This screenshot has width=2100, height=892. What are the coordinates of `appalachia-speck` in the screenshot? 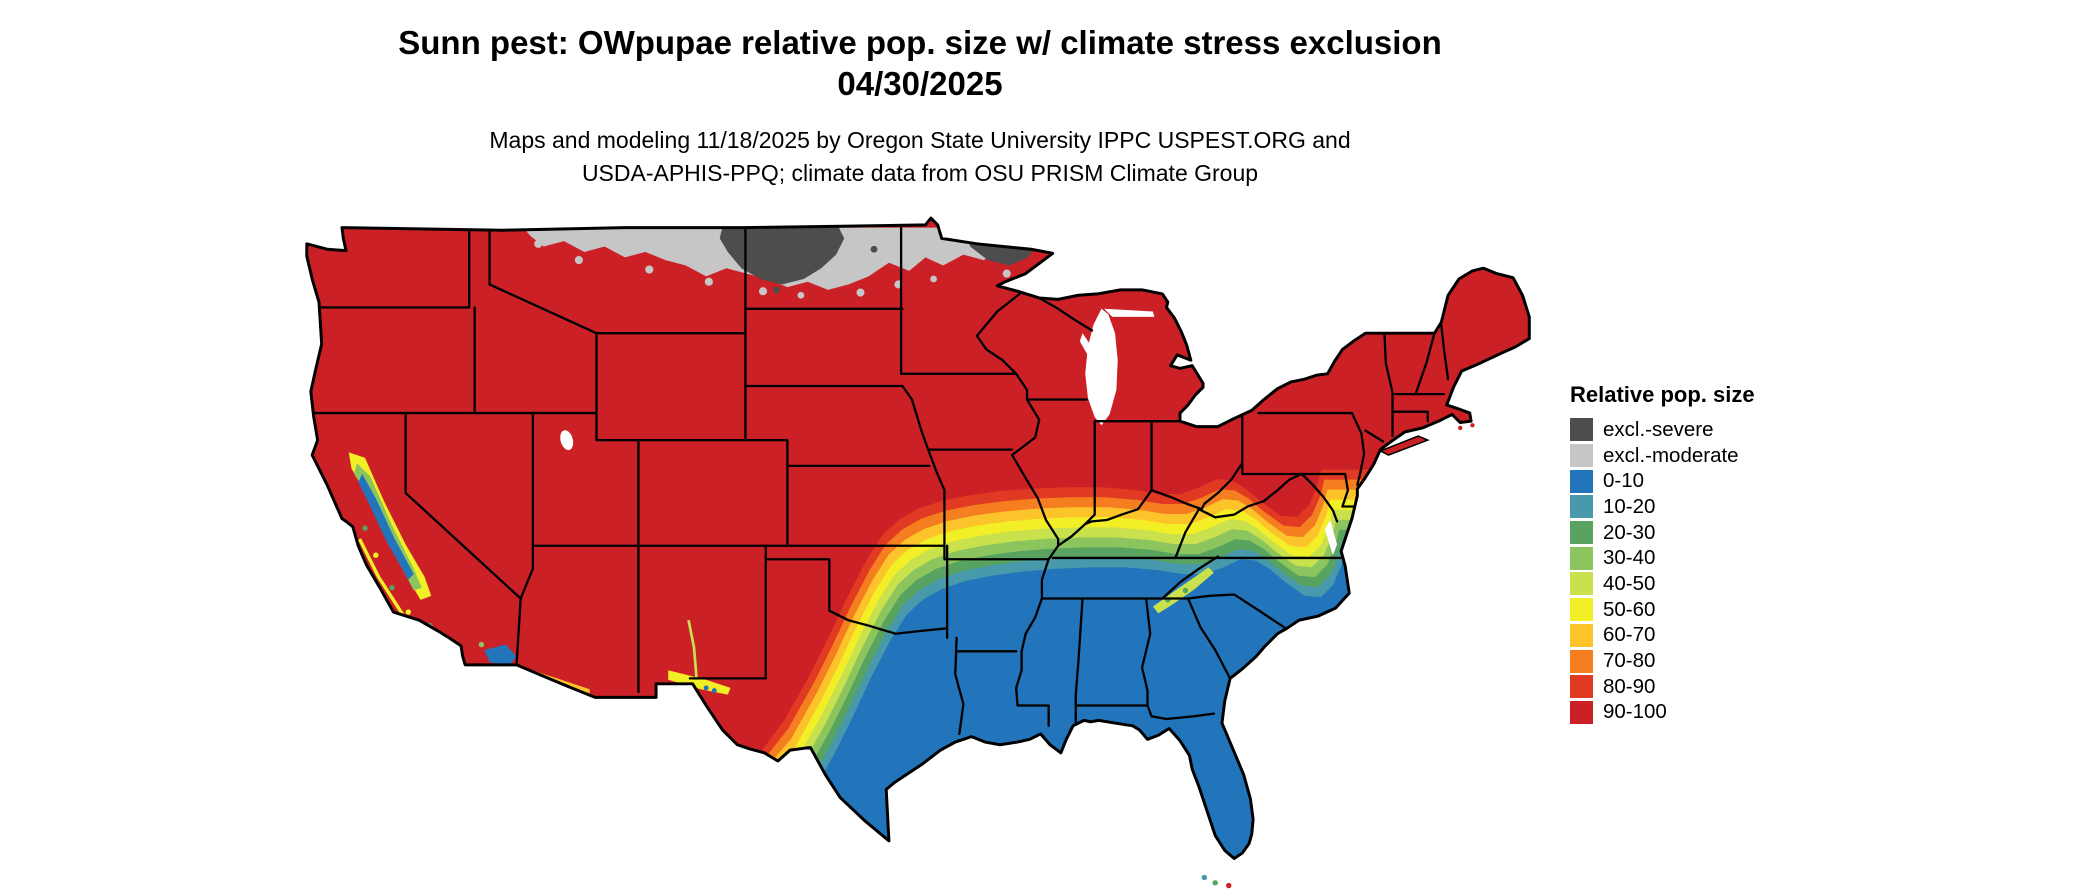 It's located at (1185, 590).